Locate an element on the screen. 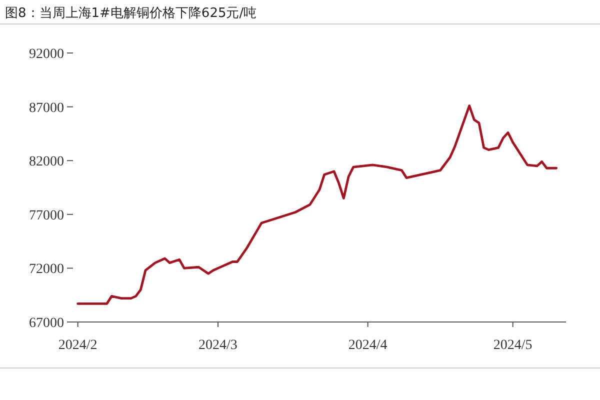 The image size is (600, 400). x-tick-label: 2024/3 is located at coordinates (218, 345).